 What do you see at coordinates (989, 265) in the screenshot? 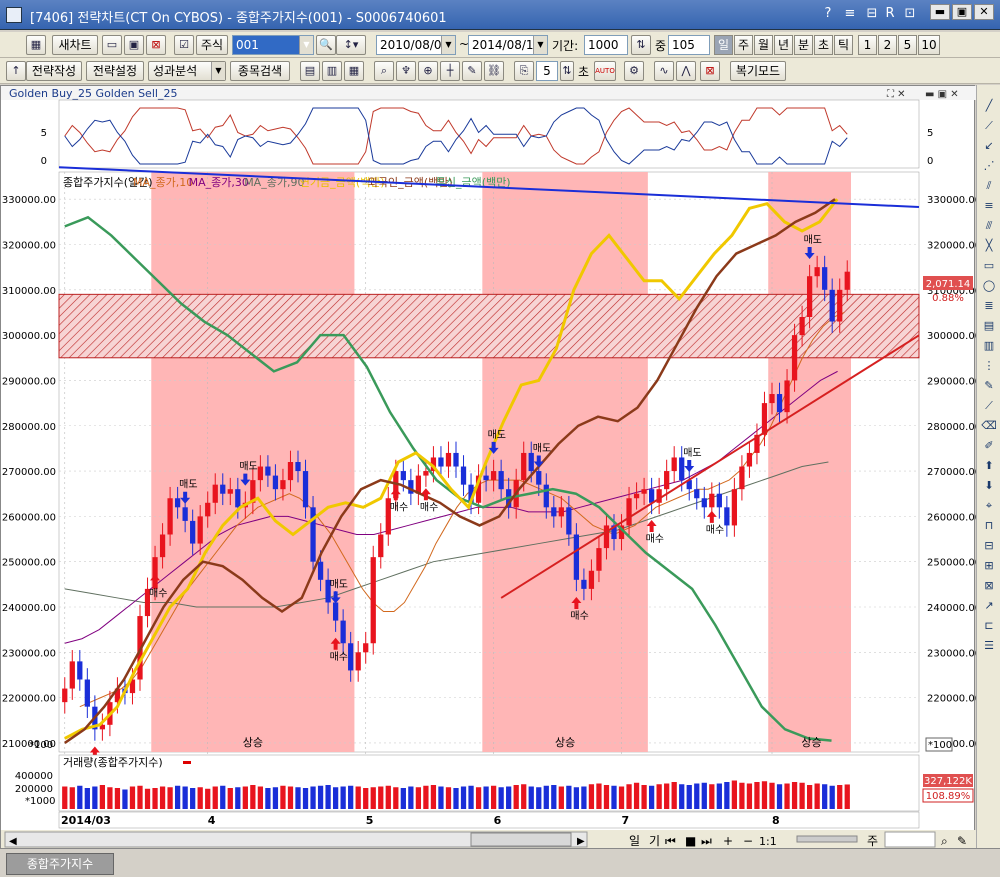
I see `rect-tool-icon: ▭` at bounding box center [989, 265].